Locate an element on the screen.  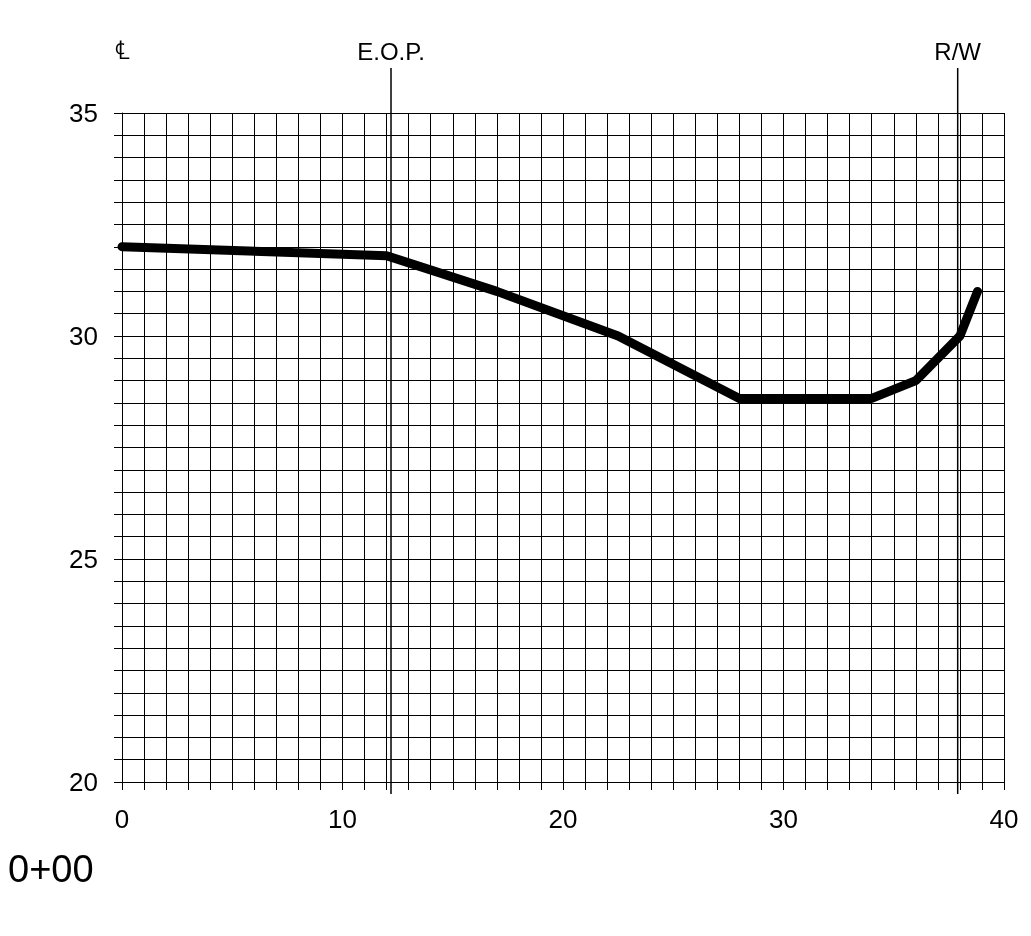
x-tick-label: 0 is located at coordinates (122, 819).